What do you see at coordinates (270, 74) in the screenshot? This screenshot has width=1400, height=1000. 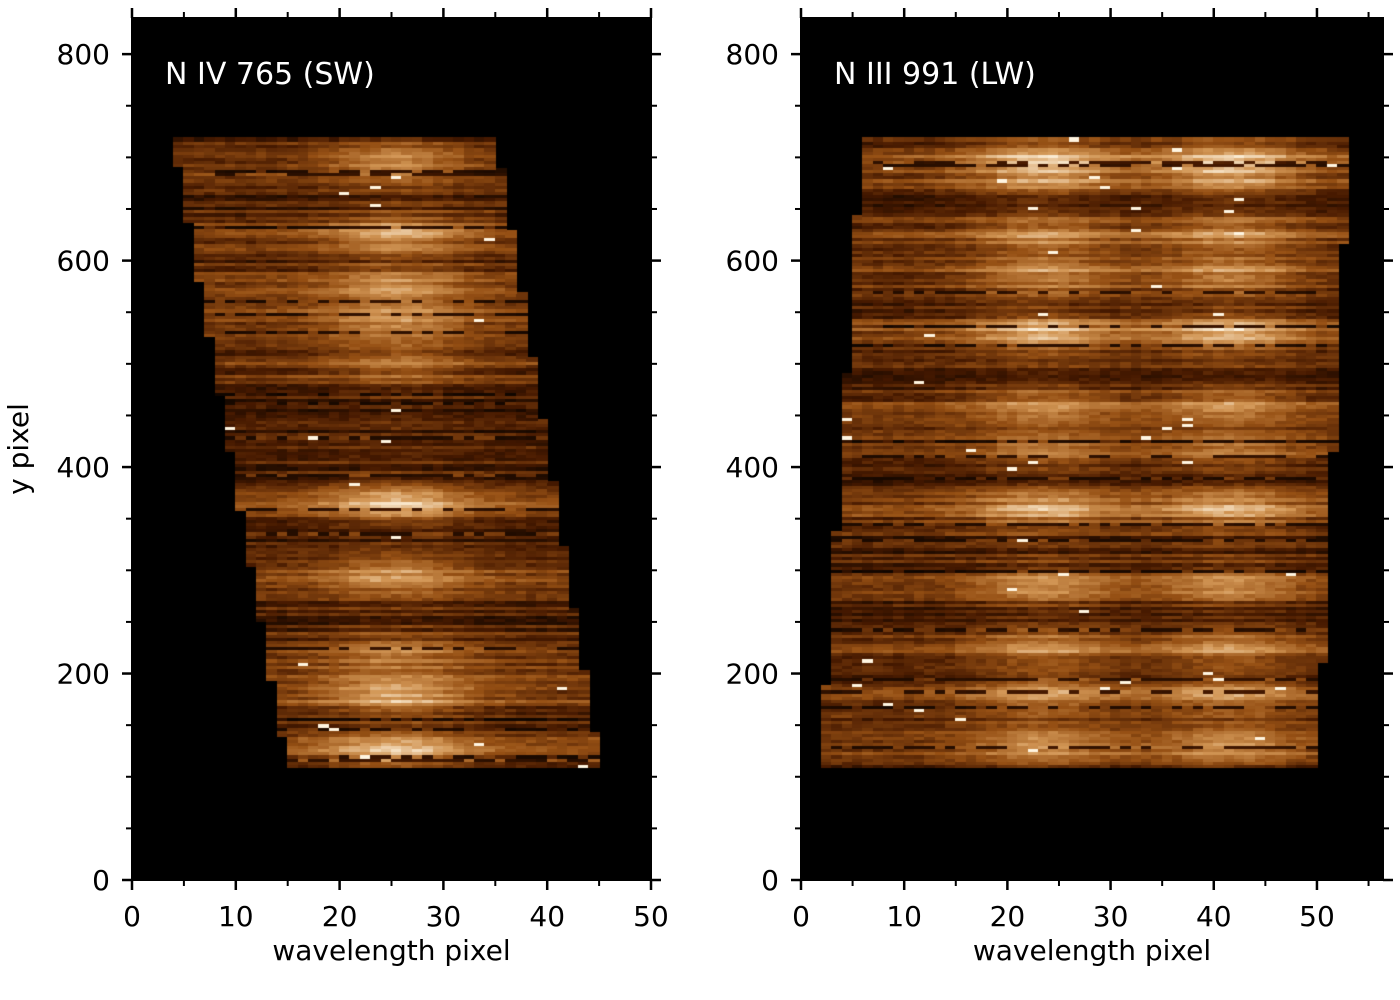 I see `panel-title: N IV 765 (SW)` at bounding box center [270, 74].